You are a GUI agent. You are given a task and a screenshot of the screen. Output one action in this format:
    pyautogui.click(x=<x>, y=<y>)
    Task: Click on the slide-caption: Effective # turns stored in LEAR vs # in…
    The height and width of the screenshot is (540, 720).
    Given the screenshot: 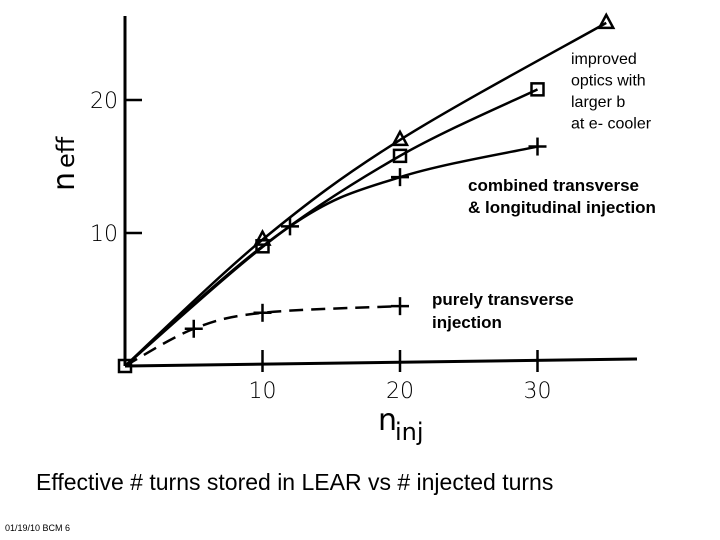 What is the action you would take?
    pyautogui.click(x=295, y=482)
    